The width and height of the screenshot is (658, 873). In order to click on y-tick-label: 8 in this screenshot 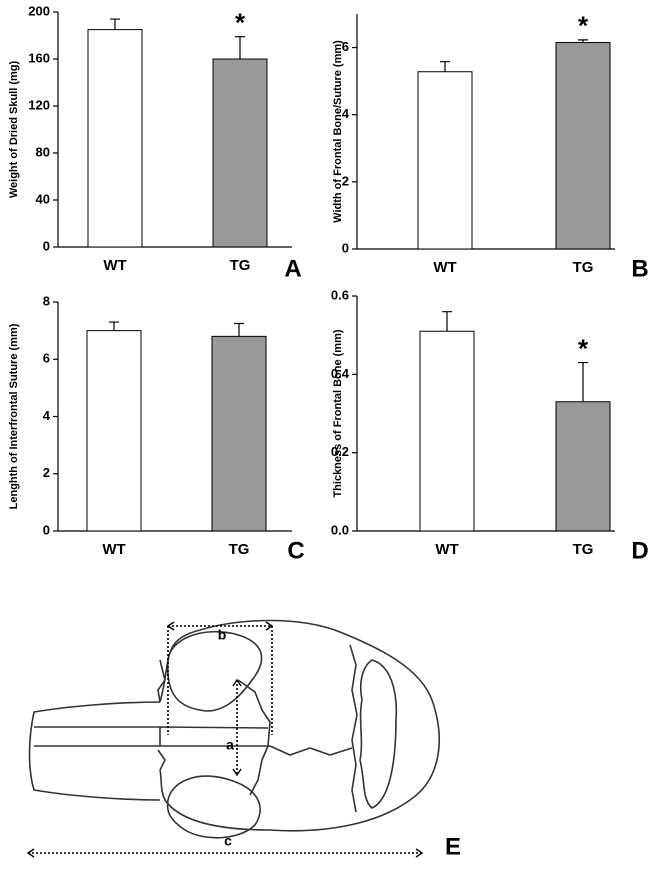, I will do `click(46, 300)`.